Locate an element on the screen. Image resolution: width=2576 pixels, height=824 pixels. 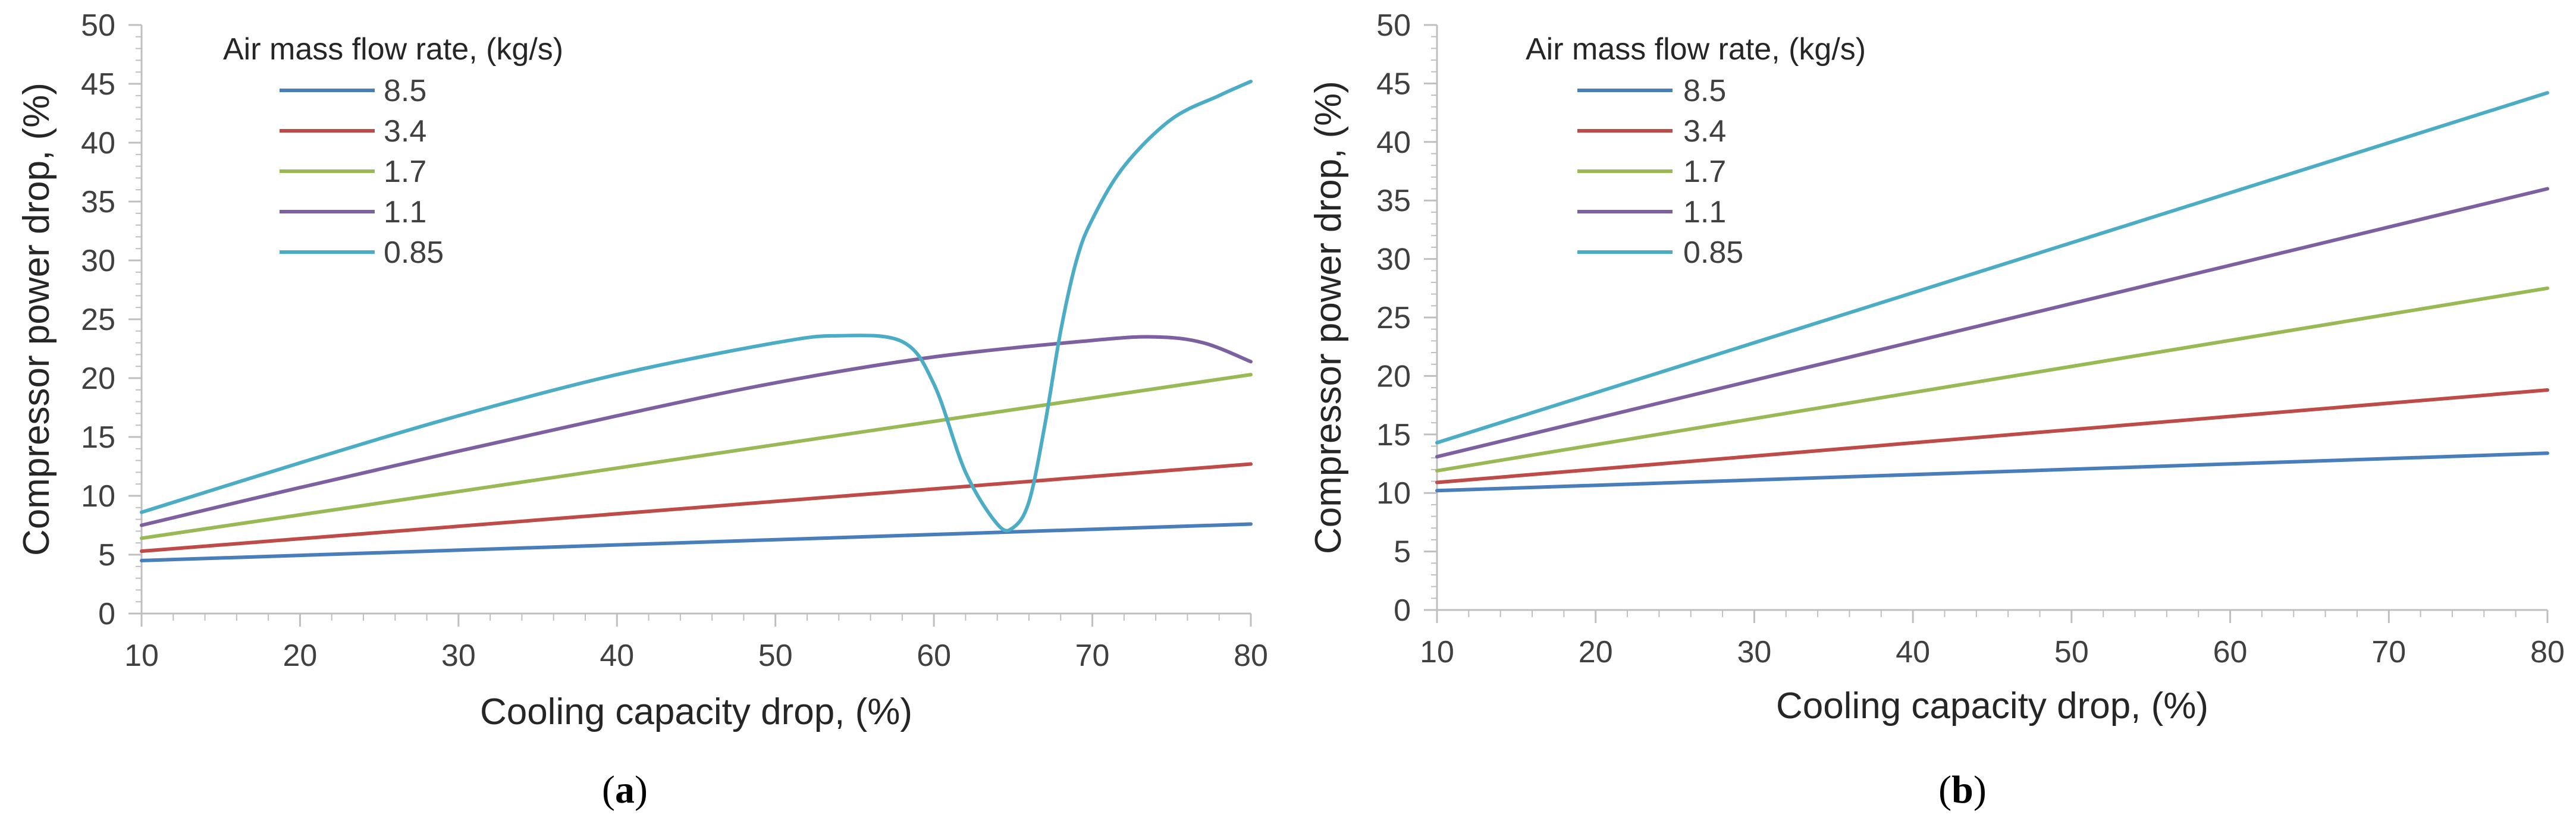
panel-label: (a) is located at coordinates (625, 790).